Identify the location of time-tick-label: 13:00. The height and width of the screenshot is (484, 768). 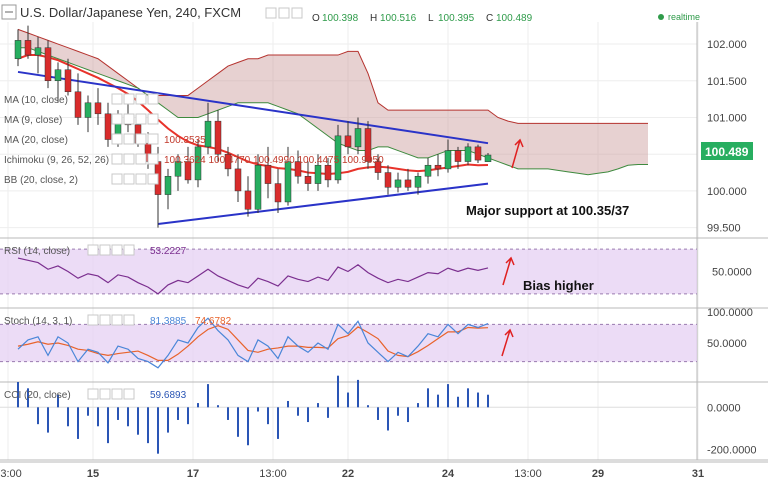
(11, 474).